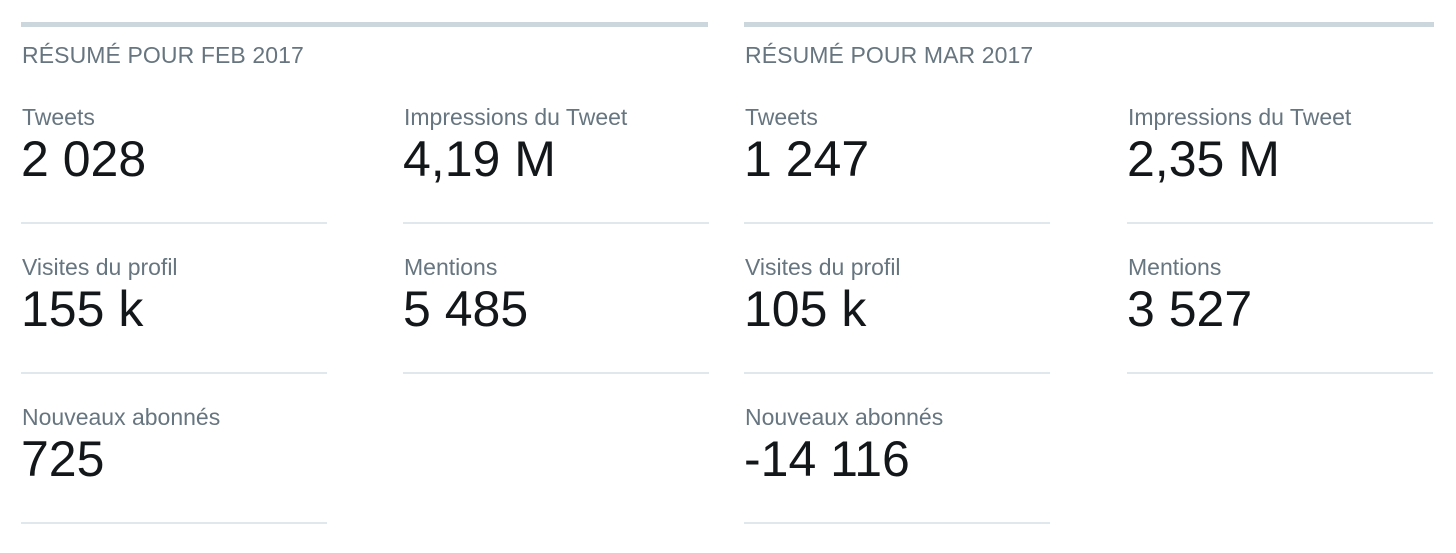 This screenshot has width=1456, height=553. Describe the element at coordinates (805, 309) in the screenshot. I see `stat-value: 105 k` at that location.